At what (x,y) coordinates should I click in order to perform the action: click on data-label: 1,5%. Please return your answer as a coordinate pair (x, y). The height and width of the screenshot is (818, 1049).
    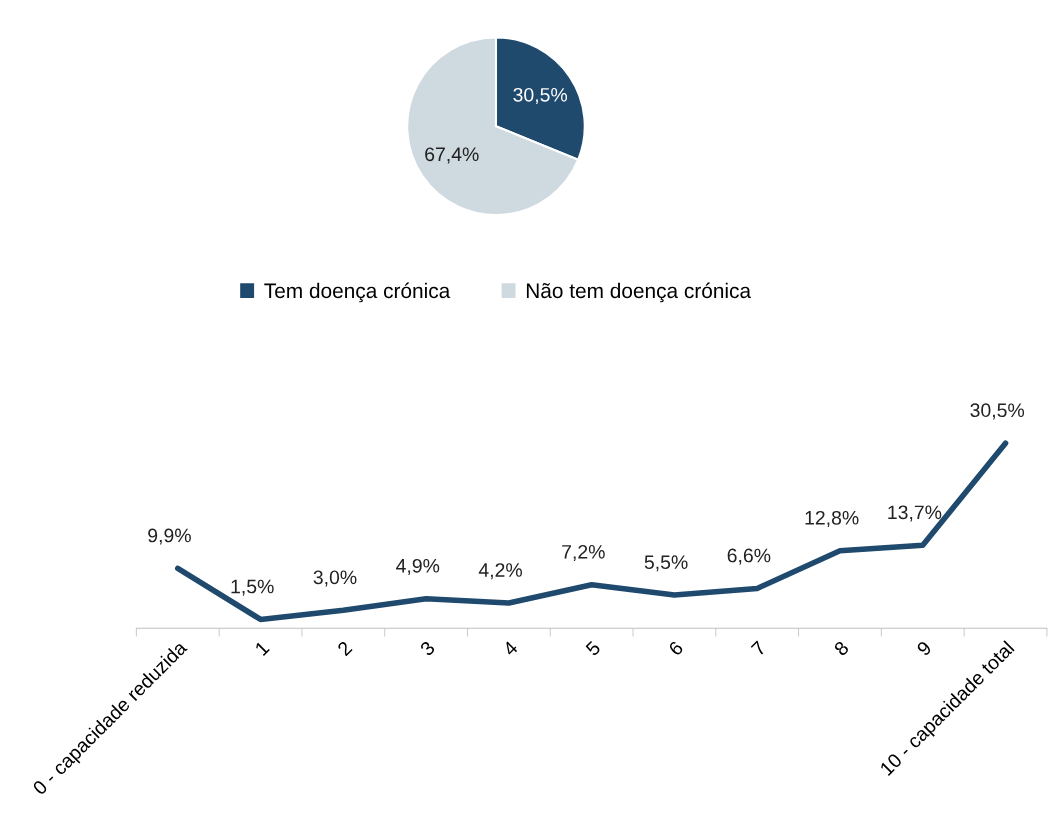
    Looking at the image, I should click on (252, 587).